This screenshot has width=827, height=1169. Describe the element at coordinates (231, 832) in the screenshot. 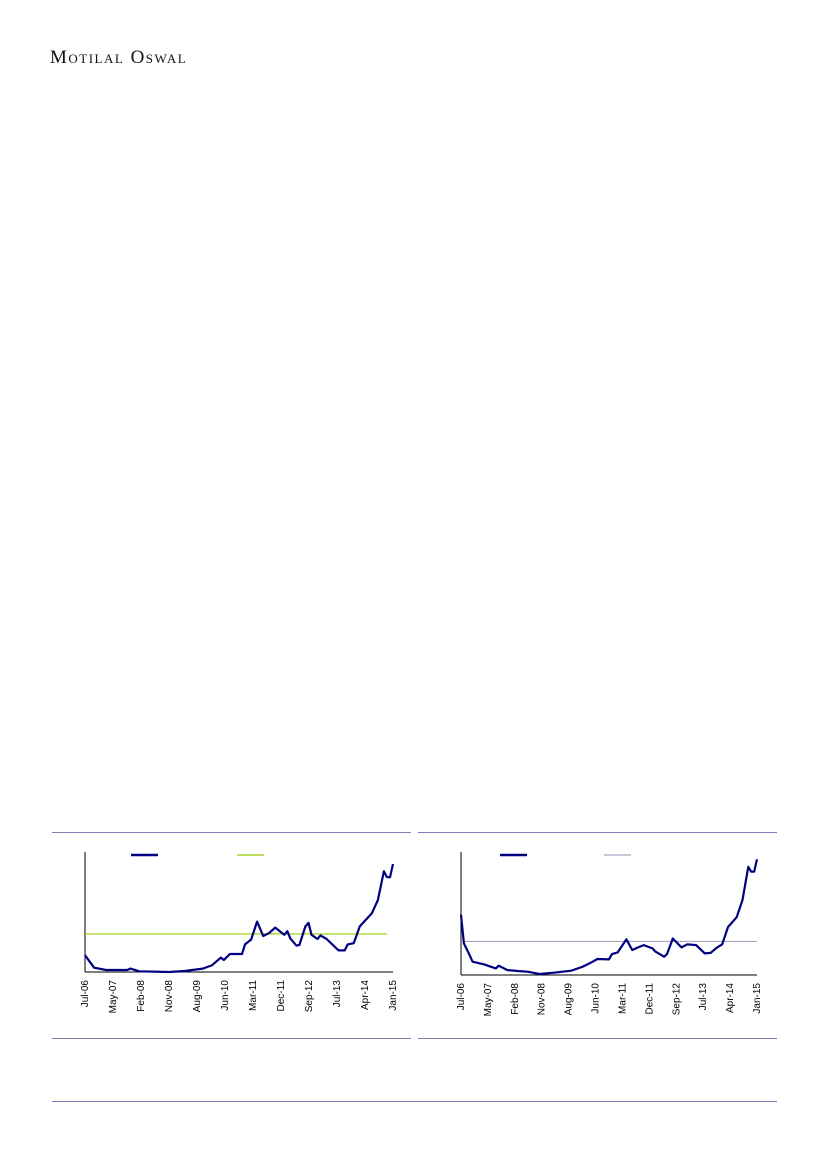

I see `chart1-top-rule` at that location.